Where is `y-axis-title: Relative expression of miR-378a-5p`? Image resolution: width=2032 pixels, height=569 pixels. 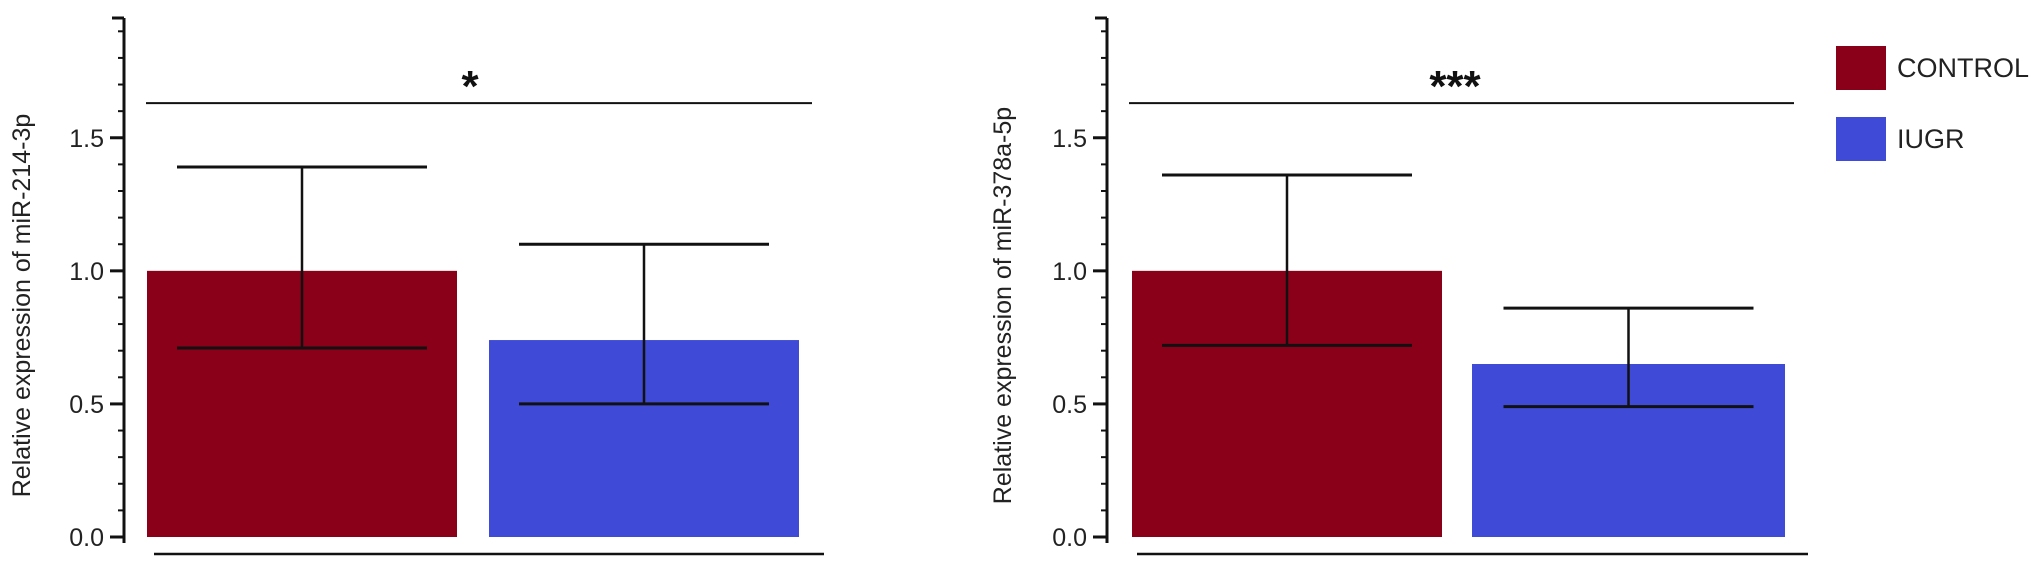 y-axis-title: Relative expression of miR-378a-5p is located at coordinates (1003, 305).